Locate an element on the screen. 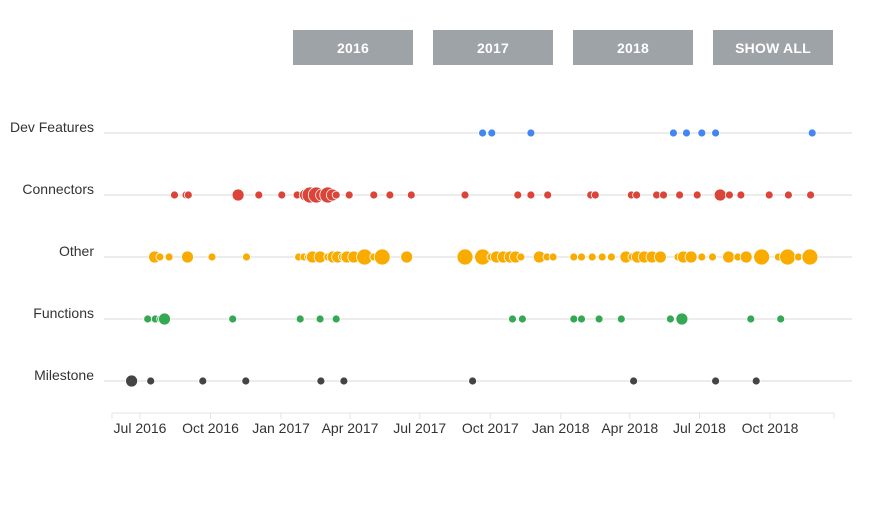 This screenshot has height=516, width=894. category-label: Other is located at coordinates (76, 251).